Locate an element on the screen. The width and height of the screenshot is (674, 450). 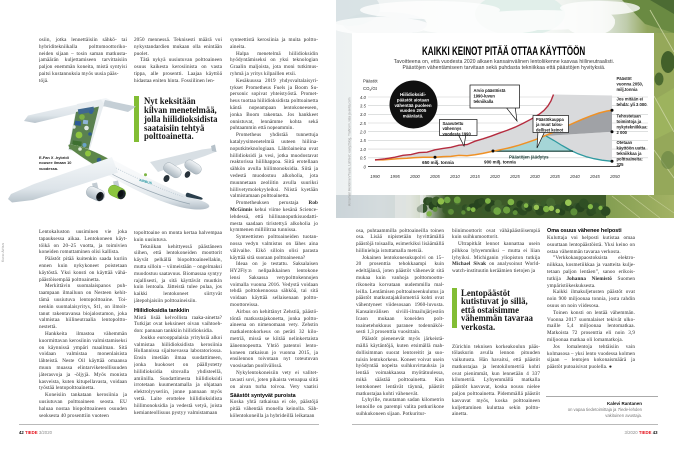
svg-text: 2005 is located at coordinates (434, 176).